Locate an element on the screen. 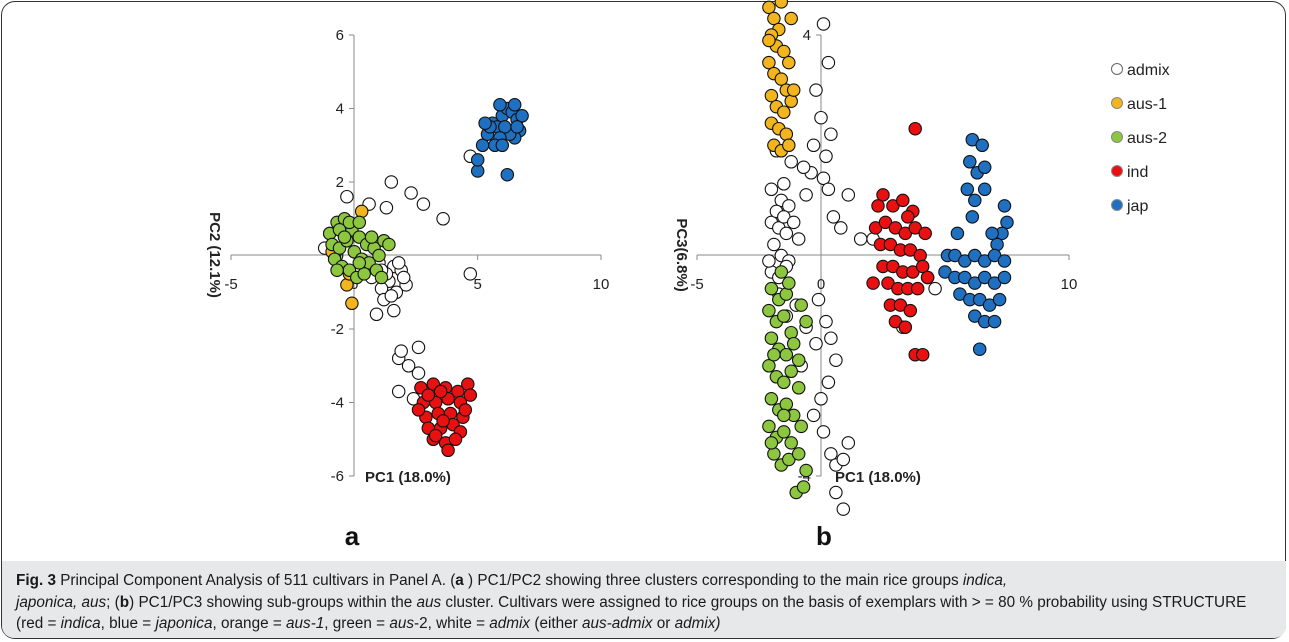 The width and height of the screenshot is (1289, 642). legend-label: admix is located at coordinates (1148, 70).